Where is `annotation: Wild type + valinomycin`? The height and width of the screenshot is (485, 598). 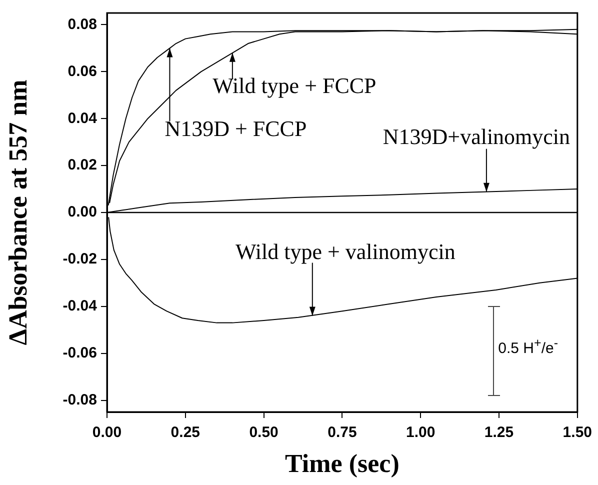 annotation: Wild type + valinomycin is located at coordinates (345, 251).